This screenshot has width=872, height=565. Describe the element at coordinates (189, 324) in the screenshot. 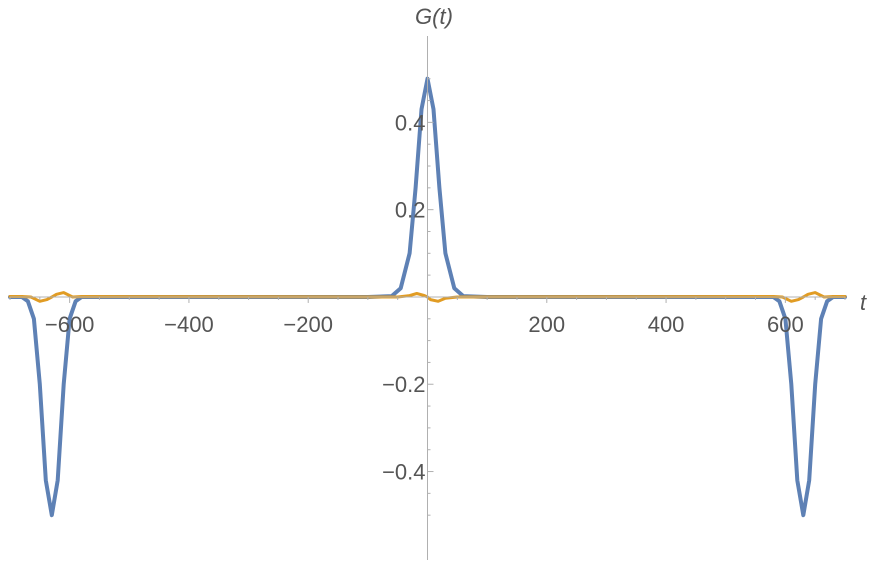

I see `x-tick-label: −400` at that location.